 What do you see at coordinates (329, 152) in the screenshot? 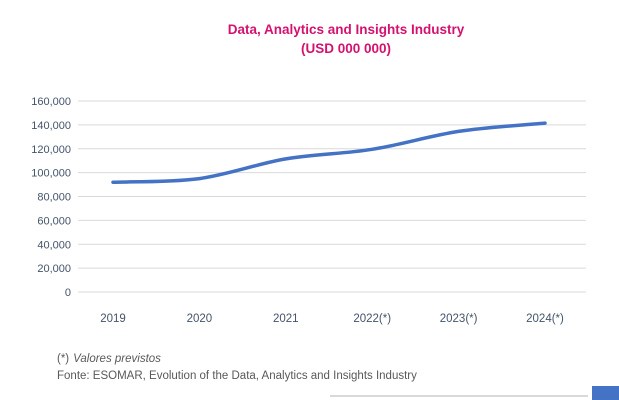
I see `trend-line` at bounding box center [329, 152].